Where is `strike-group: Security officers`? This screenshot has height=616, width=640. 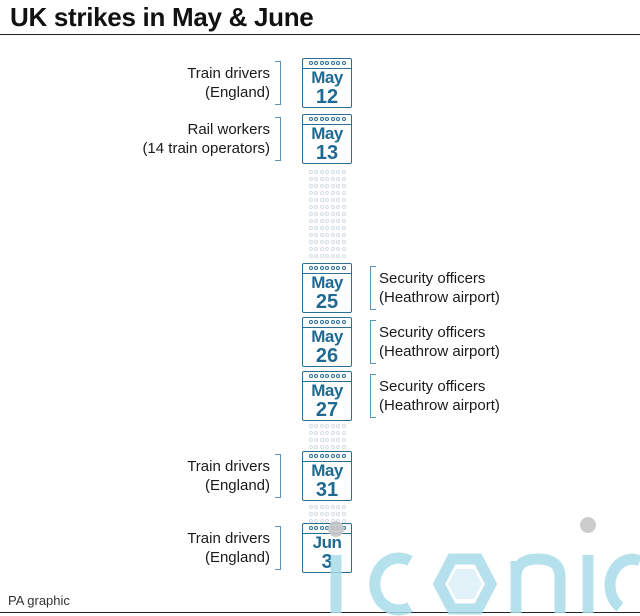 strike-group: Security officers is located at coordinates (432, 278).